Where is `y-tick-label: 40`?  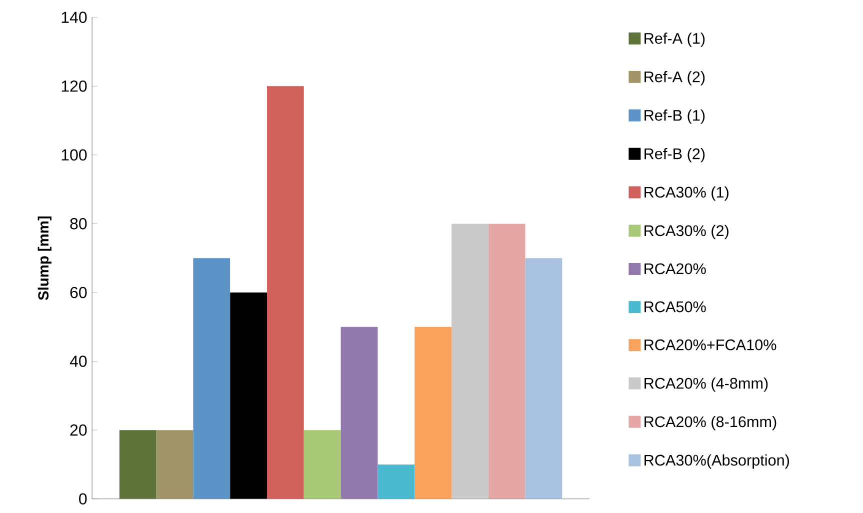 y-tick-label: 40 is located at coordinates (78, 361).